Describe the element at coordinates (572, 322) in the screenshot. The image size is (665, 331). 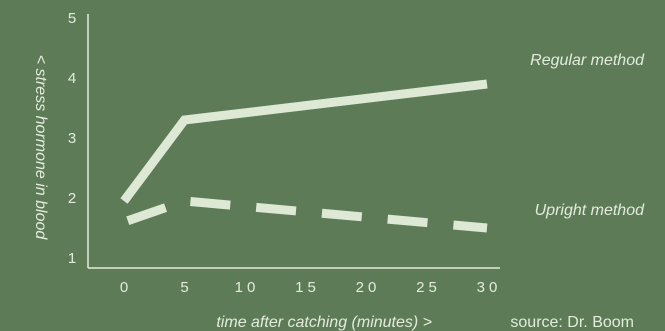
I see `source-label: source: Dr. Boom` at that location.